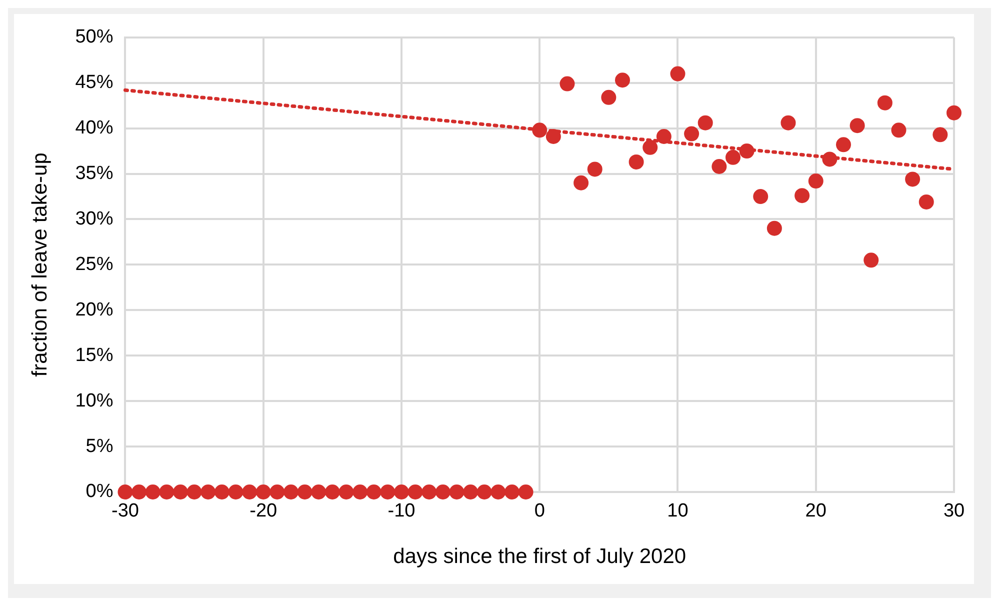 Image resolution: width=999 pixels, height=606 pixels. Describe the element at coordinates (539, 556) in the screenshot. I see `x-axis-title: days since the first of July 2020` at that location.